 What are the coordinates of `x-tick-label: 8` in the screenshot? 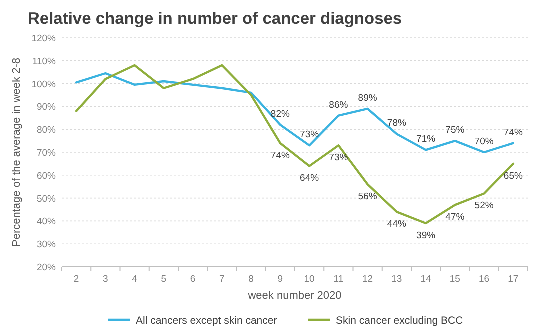 It's located at (251, 279).